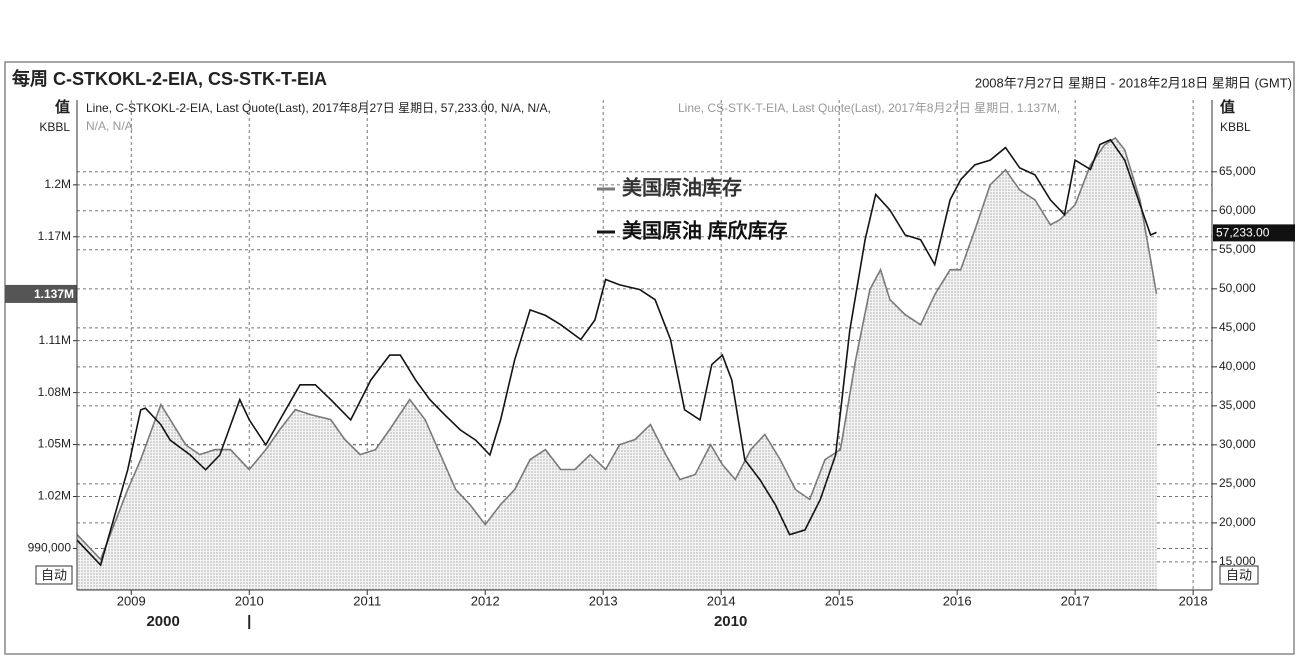 This screenshot has width=1298, height=658. What do you see at coordinates (367, 600) in the screenshot?
I see `x-tick-label: 2011` at bounding box center [367, 600].